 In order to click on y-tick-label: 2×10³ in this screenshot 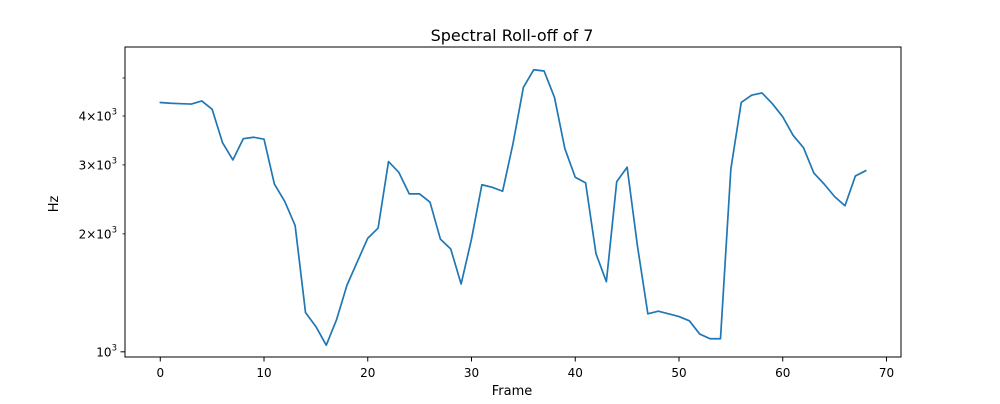, I will do `click(98, 233)`.